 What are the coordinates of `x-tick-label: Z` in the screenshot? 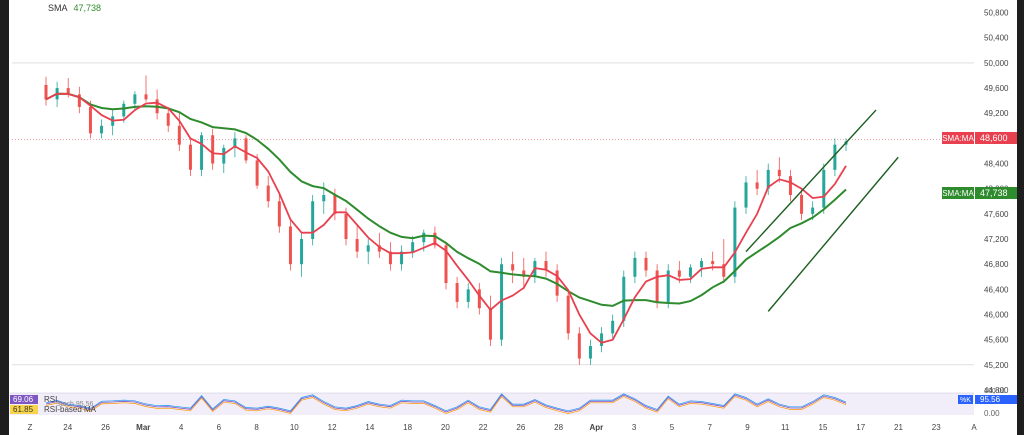 It's located at (30, 427).